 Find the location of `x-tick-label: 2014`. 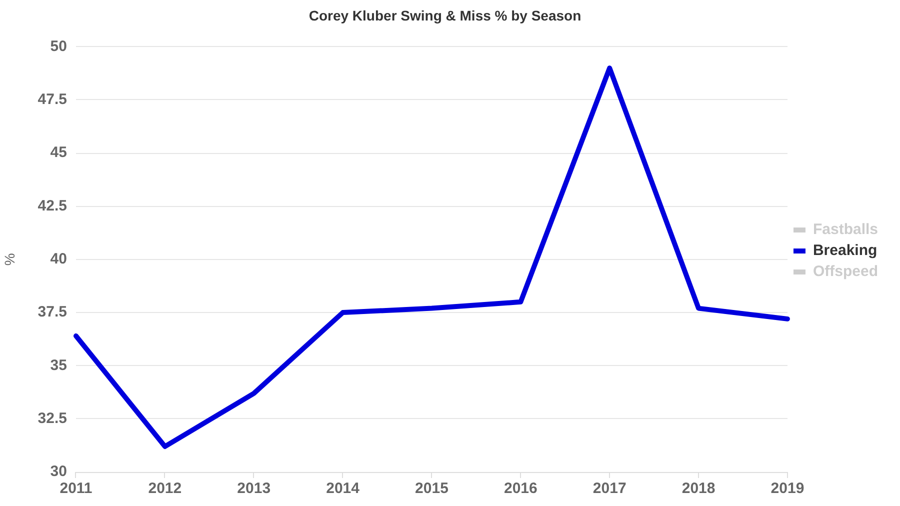

x-tick-label: 2014 is located at coordinates (343, 489).